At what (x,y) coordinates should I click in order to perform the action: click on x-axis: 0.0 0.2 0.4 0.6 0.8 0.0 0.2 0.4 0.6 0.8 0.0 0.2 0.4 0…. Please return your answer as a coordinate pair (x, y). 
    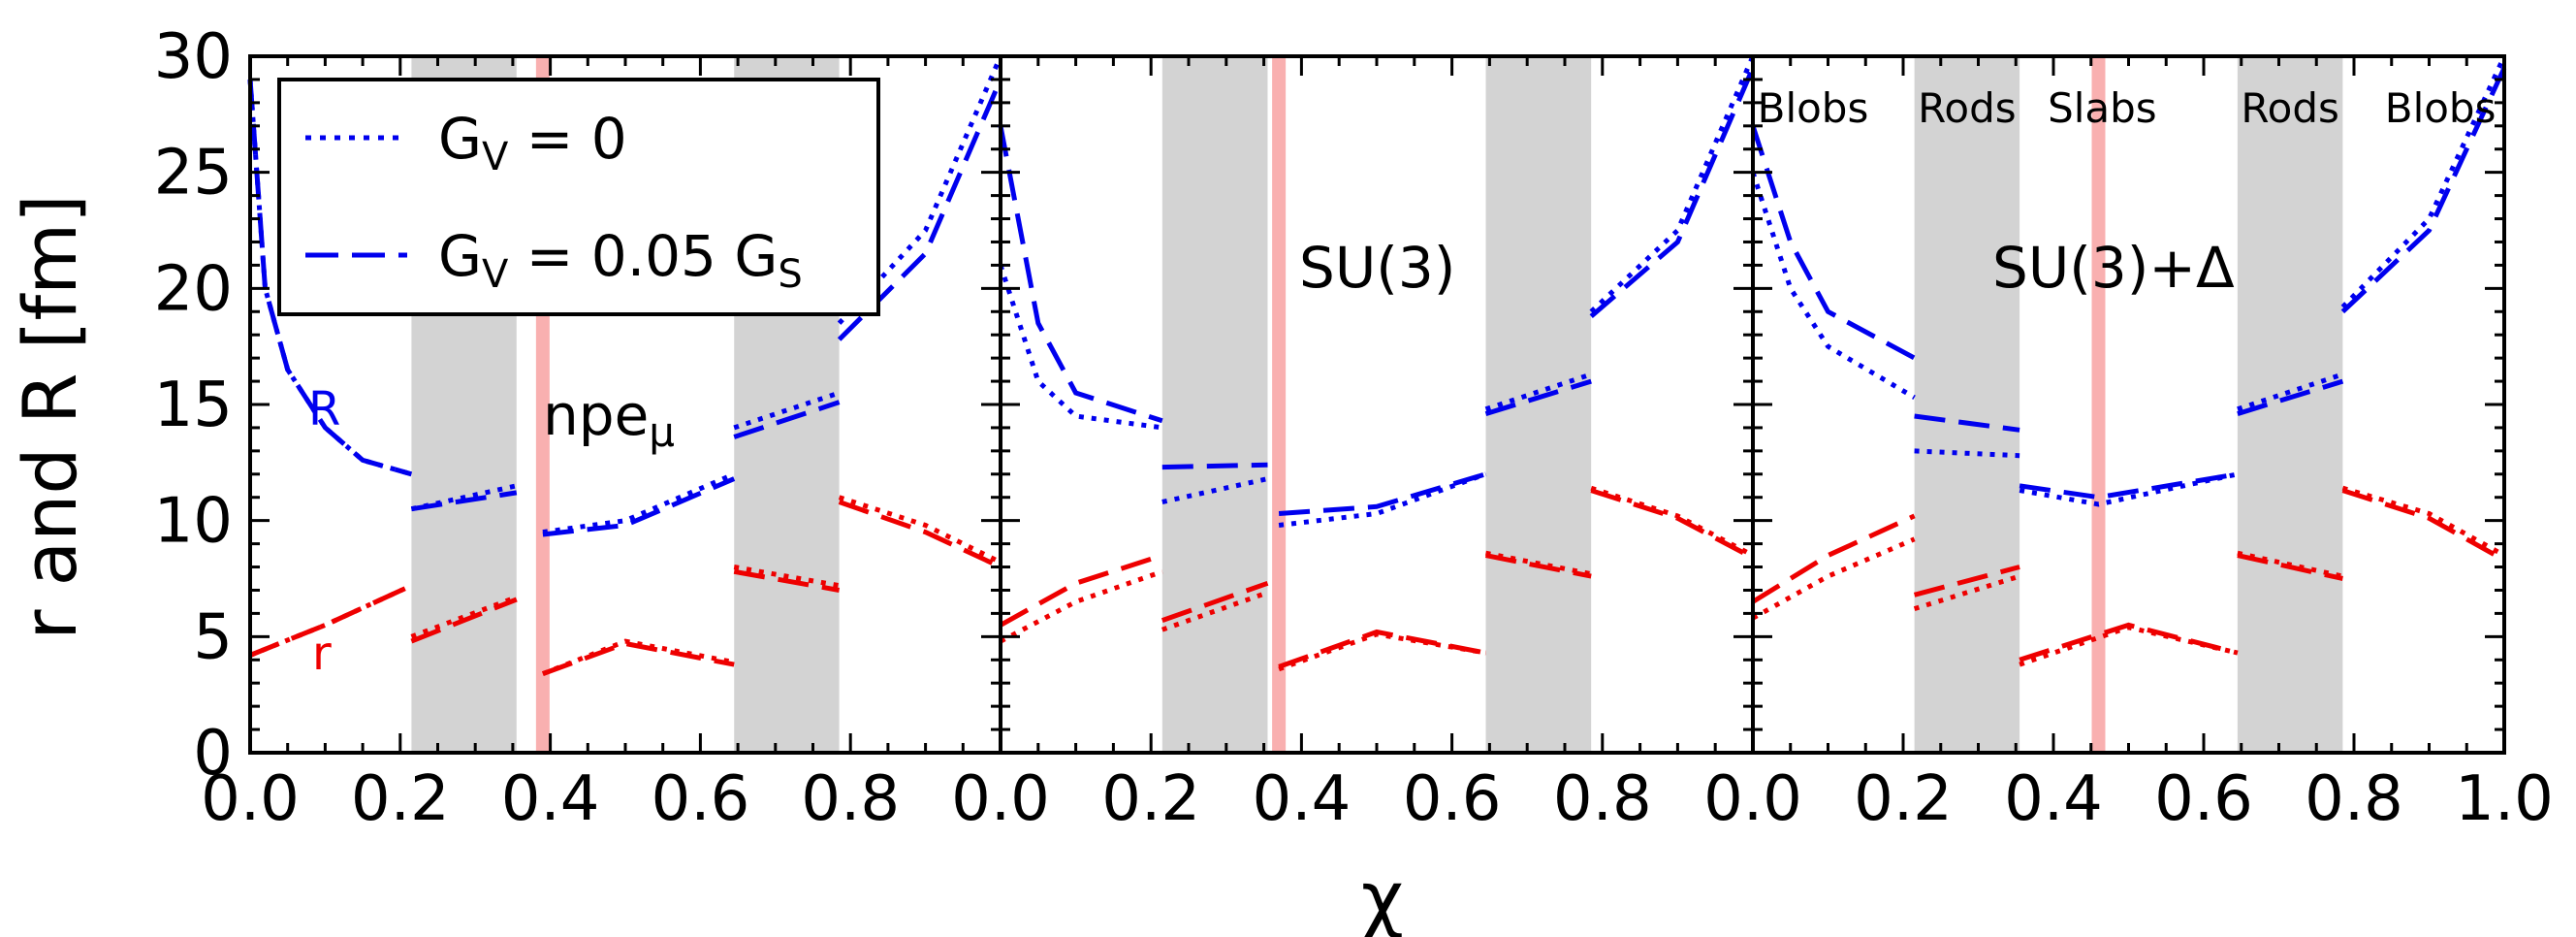
    Looking at the image, I should click on (1377, 799).